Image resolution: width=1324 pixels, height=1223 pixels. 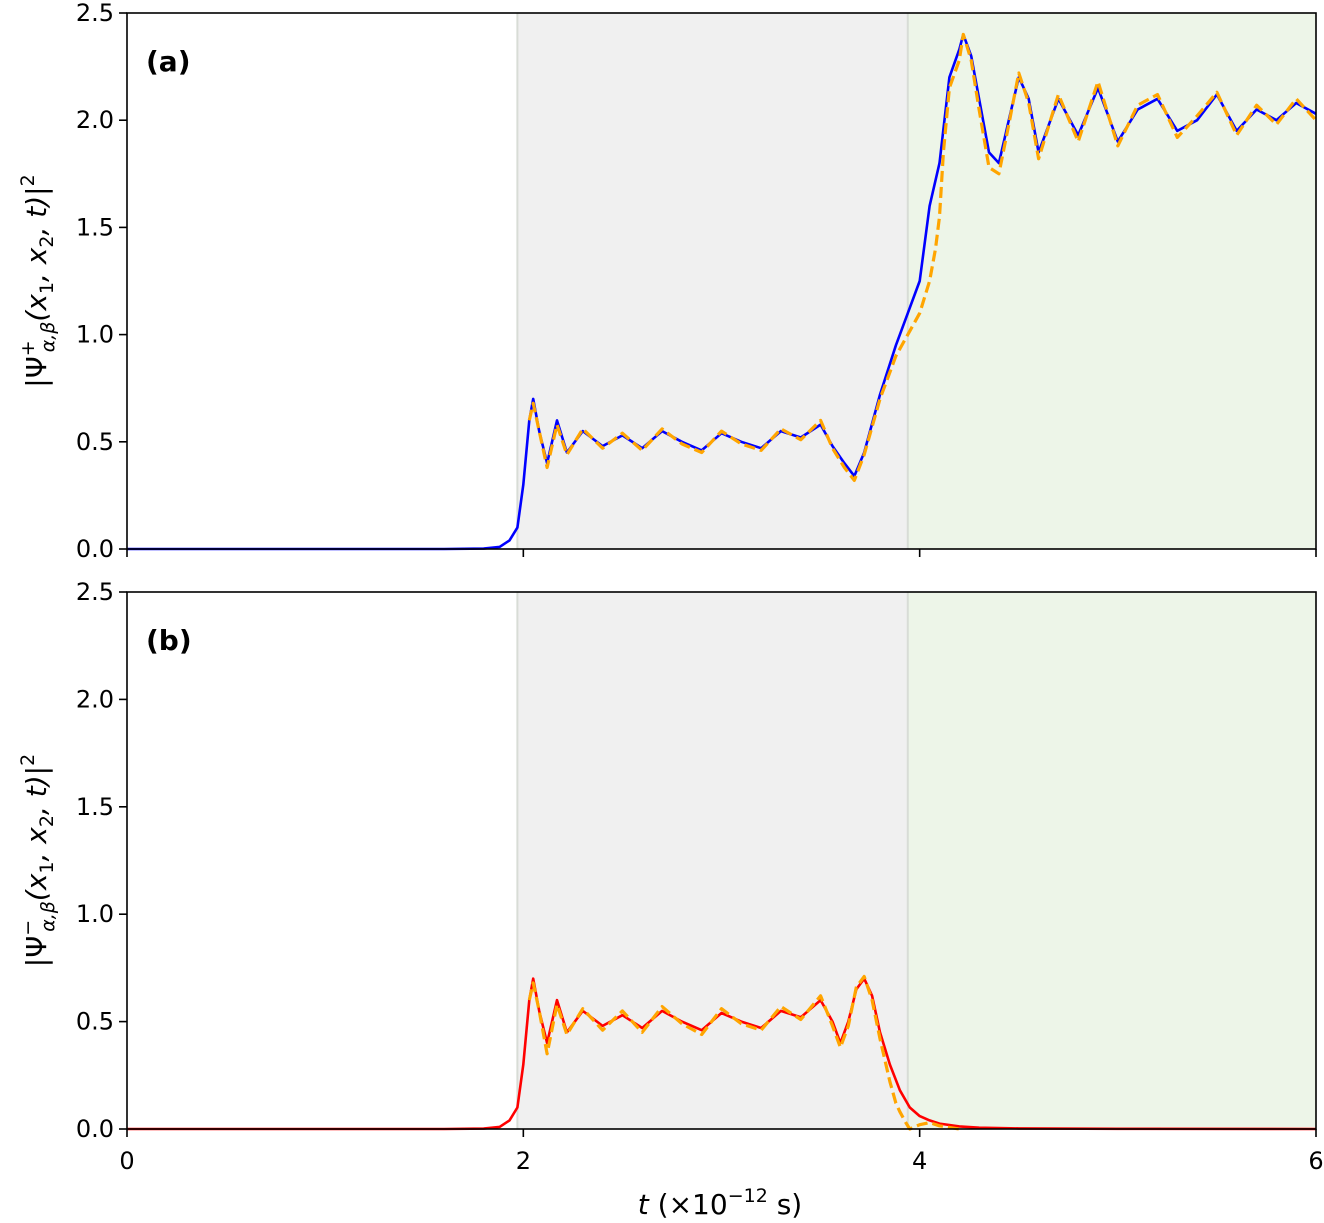 I want to click on x-tick-label: 6, so click(x=1315, y=1161).